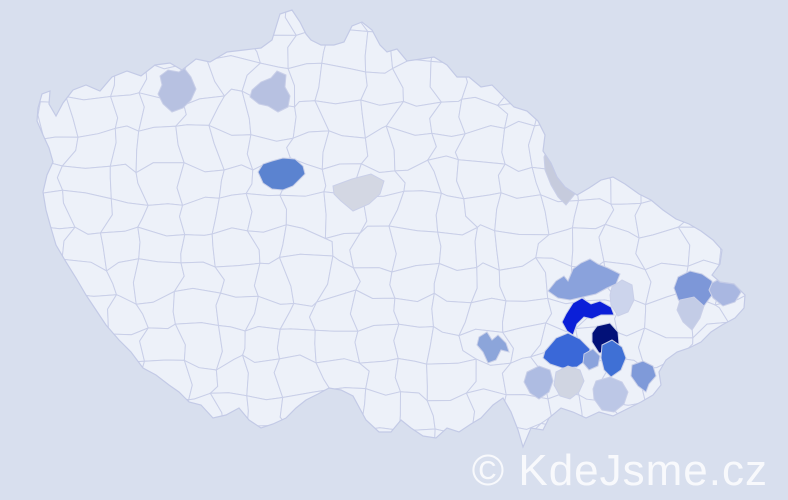  What do you see at coordinates (622, 298) in the screenshot?
I see `district-se-tint` at bounding box center [622, 298].